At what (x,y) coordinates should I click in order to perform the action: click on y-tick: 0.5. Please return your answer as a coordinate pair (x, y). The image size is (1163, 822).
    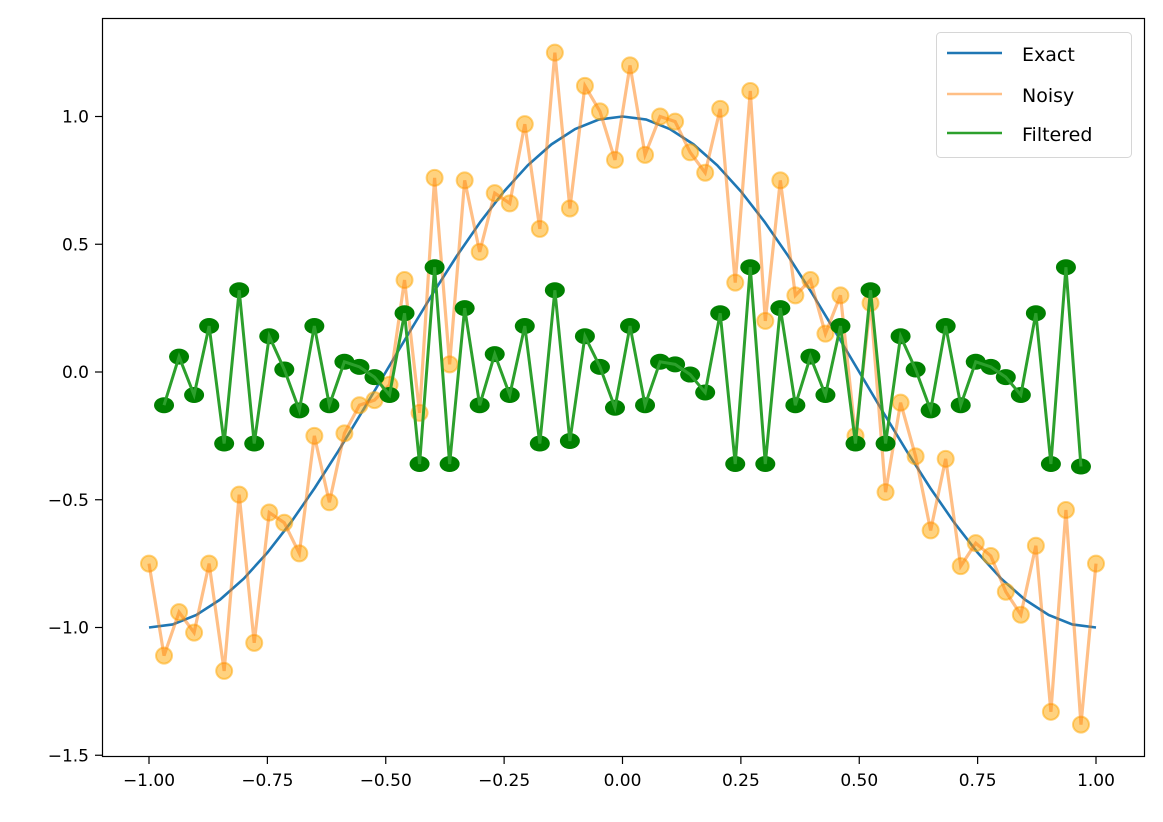
    Looking at the image, I should click on (82, 245).